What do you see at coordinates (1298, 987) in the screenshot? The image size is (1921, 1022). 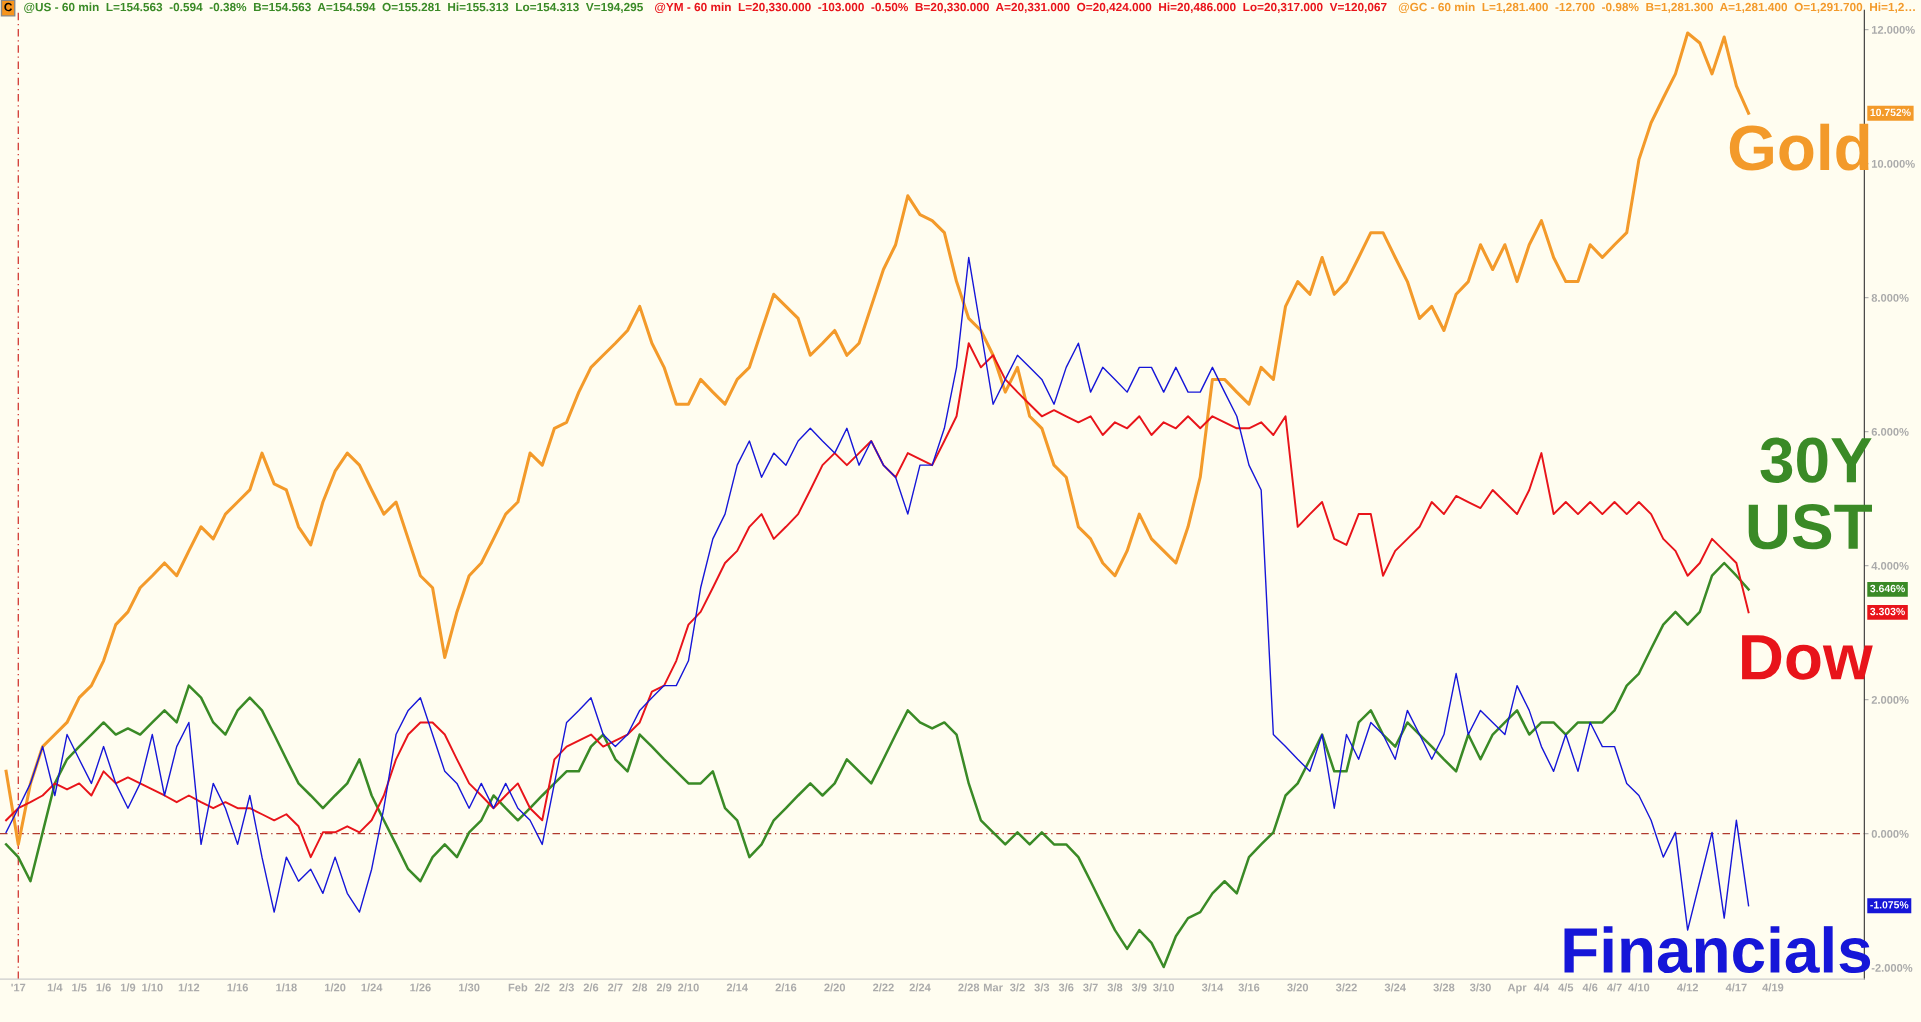 I see `x-tick-label: 3/20` at bounding box center [1298, 987].